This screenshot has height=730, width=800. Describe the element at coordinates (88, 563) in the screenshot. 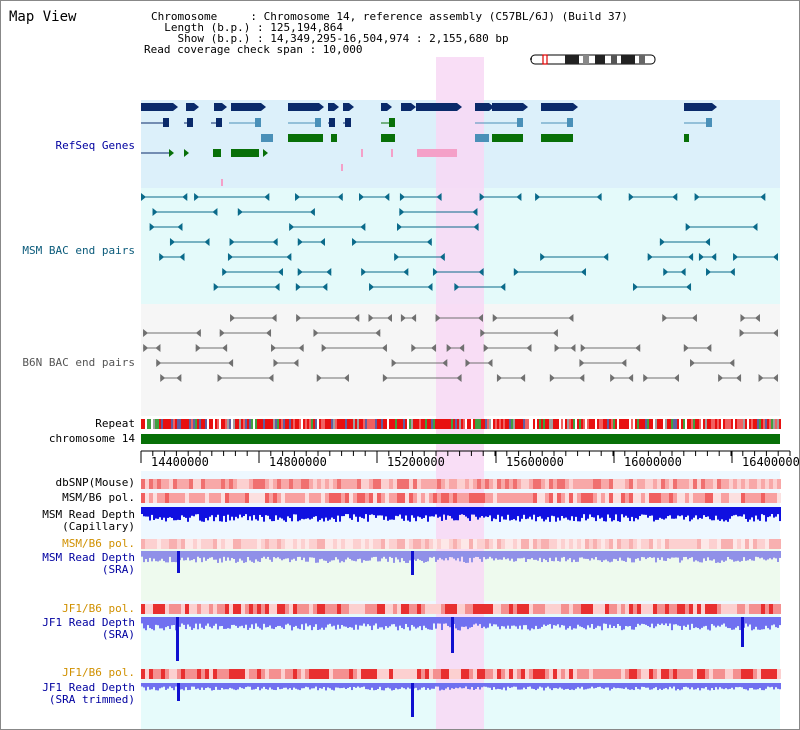

I see `track-label-msm-depth-sra: MSM Read Depth (SRA)` at that location.